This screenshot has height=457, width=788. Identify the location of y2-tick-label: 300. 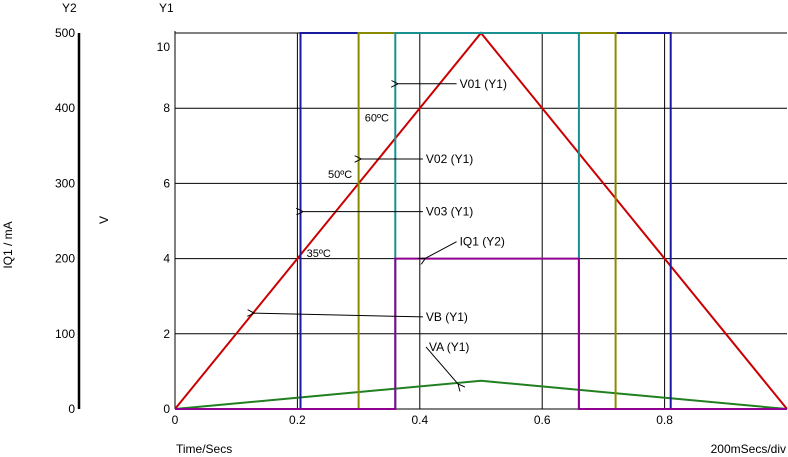
(65, 183).